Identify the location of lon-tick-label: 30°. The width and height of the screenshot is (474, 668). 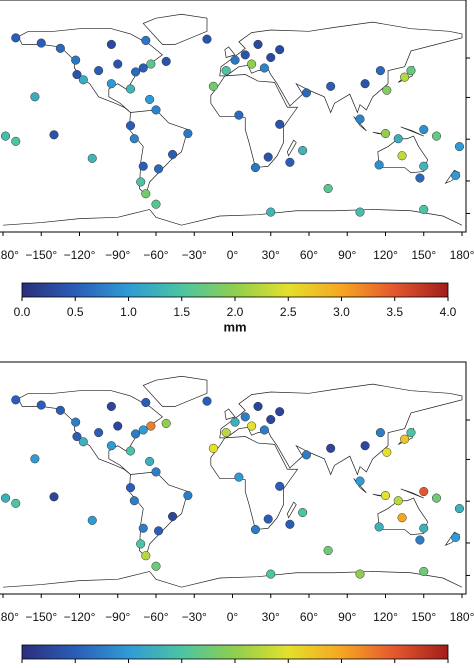
(271, 617).